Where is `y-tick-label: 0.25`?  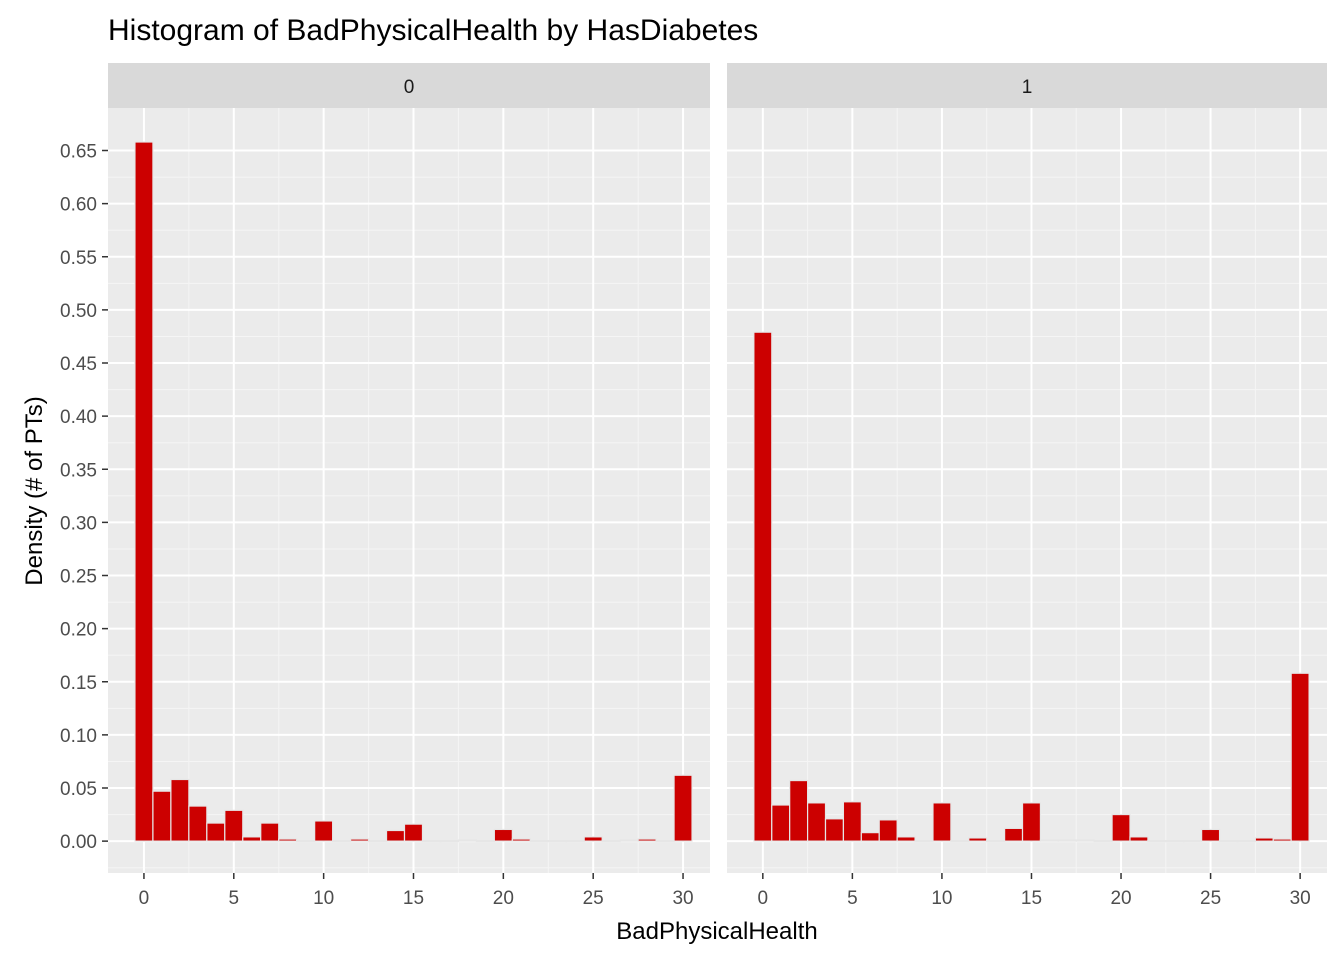
y-tick-label: 0.25 is located at coordinates (78, 577).